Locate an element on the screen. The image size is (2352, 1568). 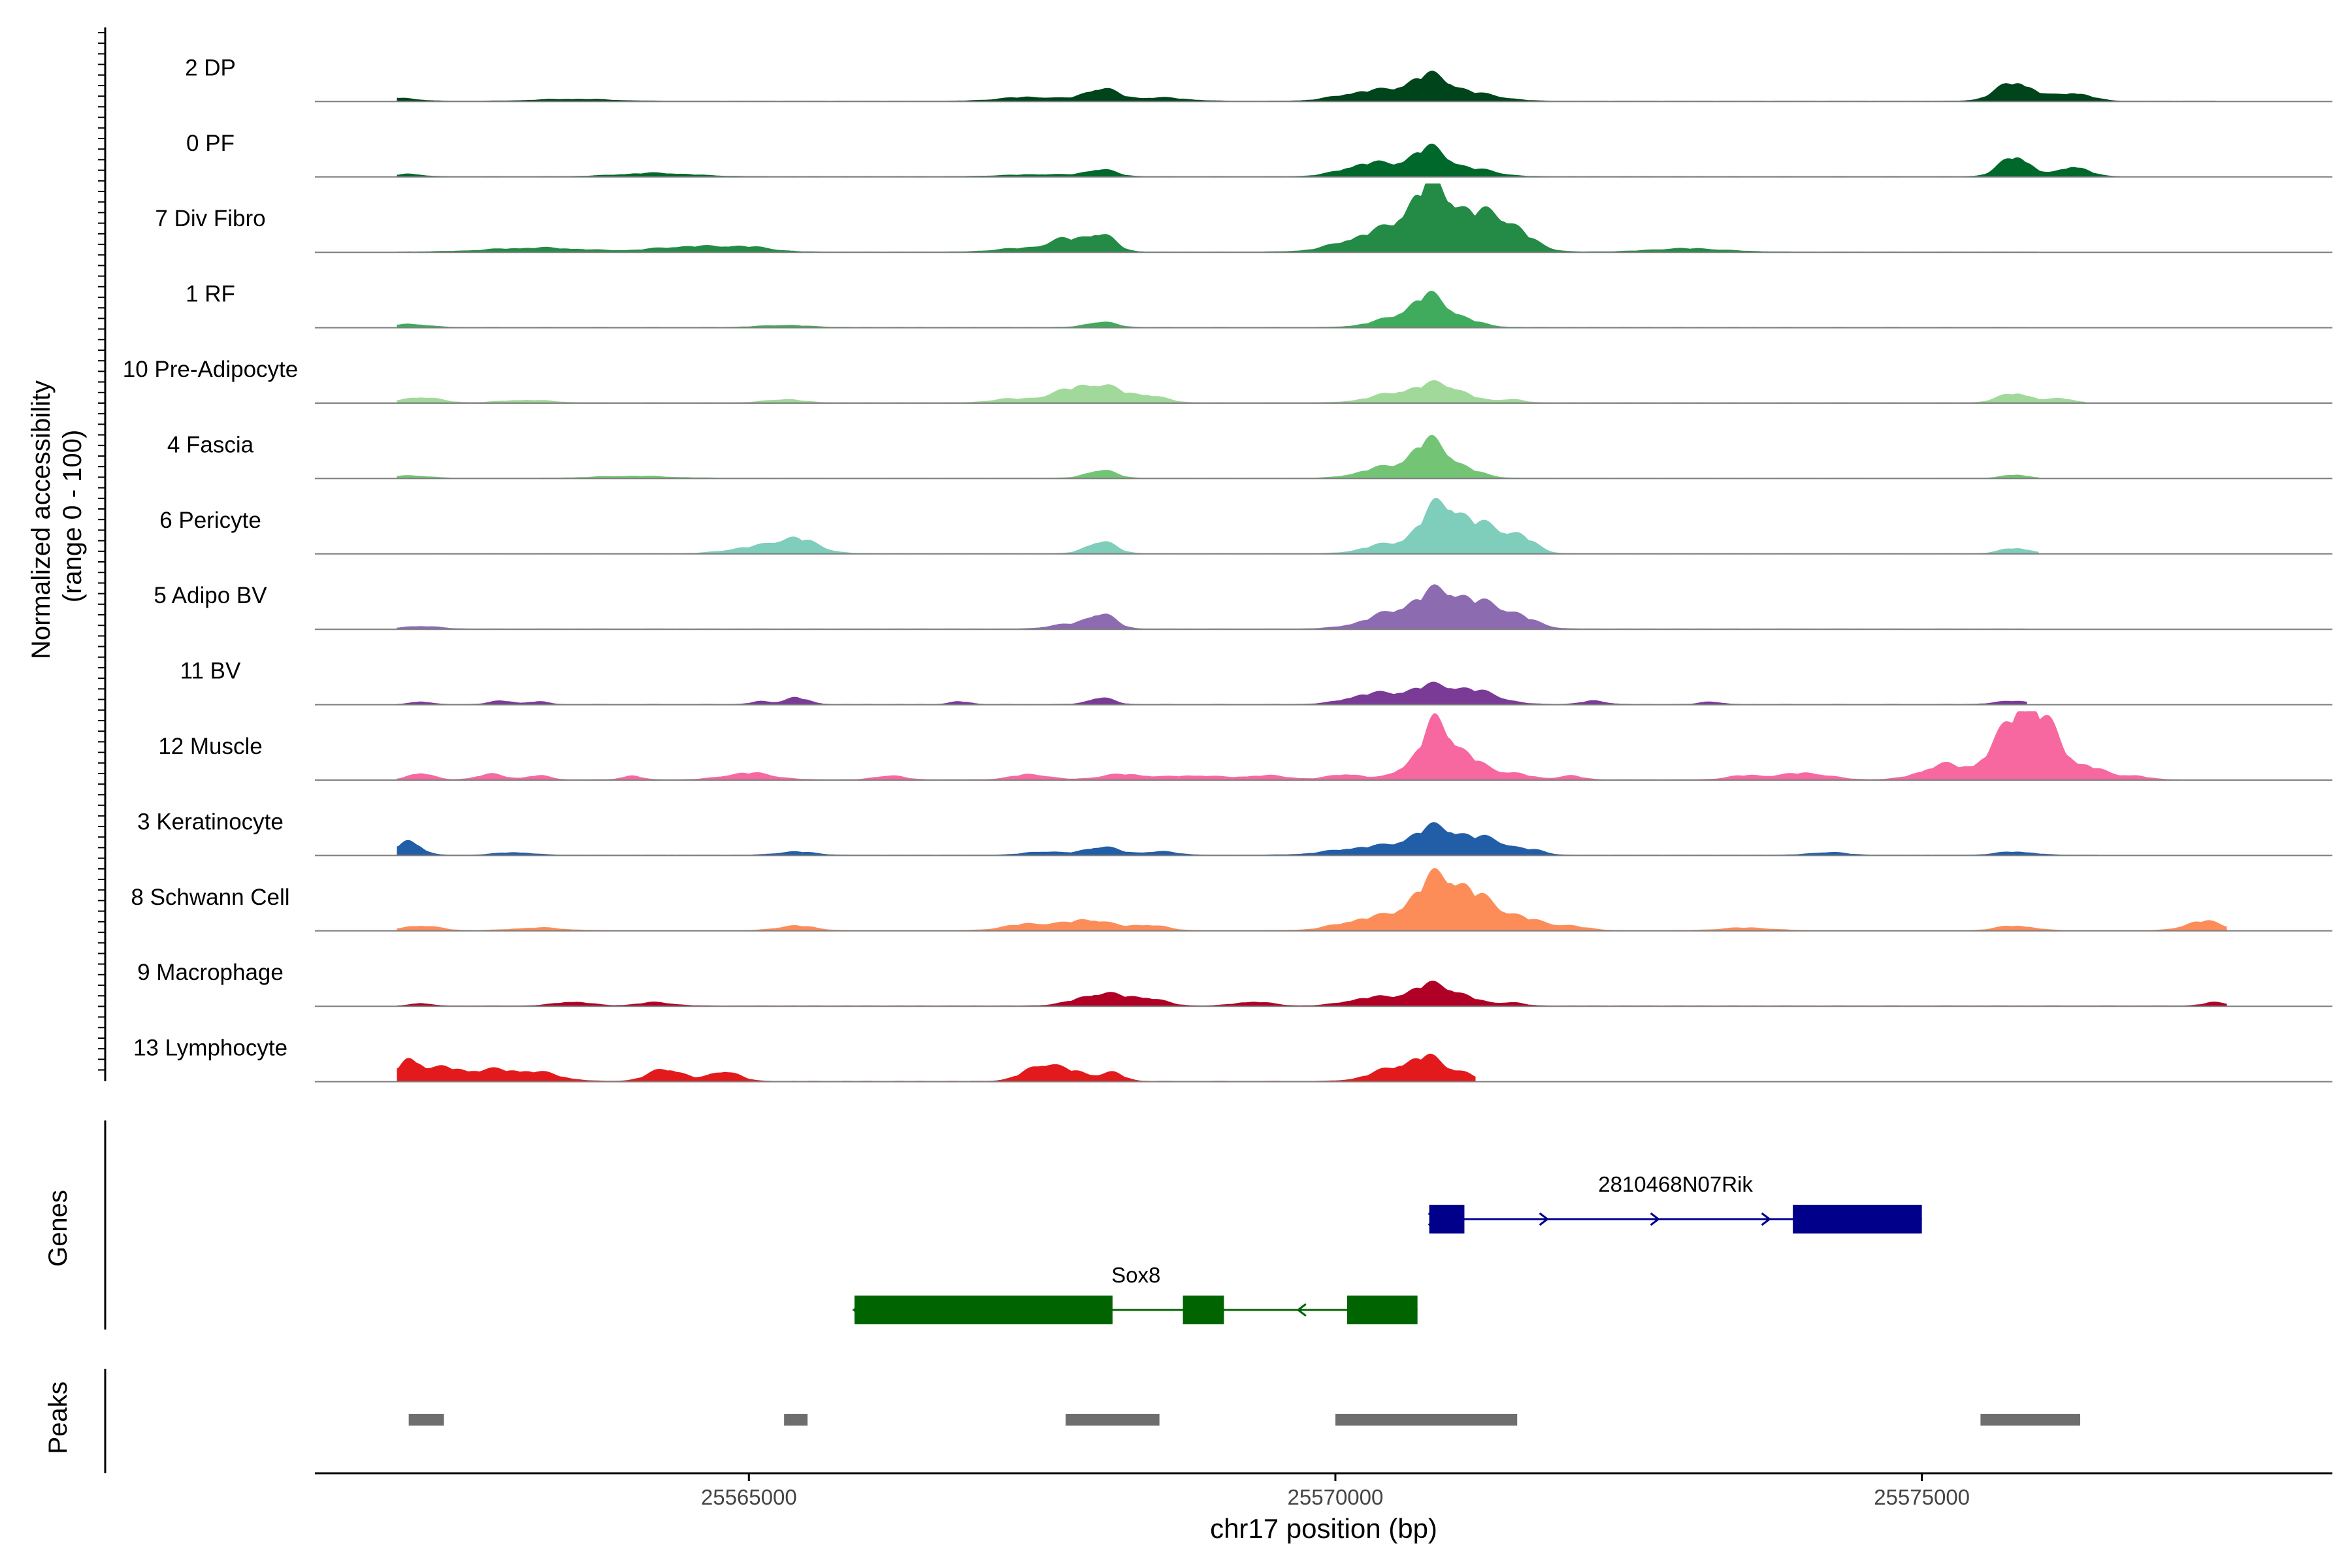
x-axis-label: chr17 position (bp) is located at coordinates (1323, 1528).